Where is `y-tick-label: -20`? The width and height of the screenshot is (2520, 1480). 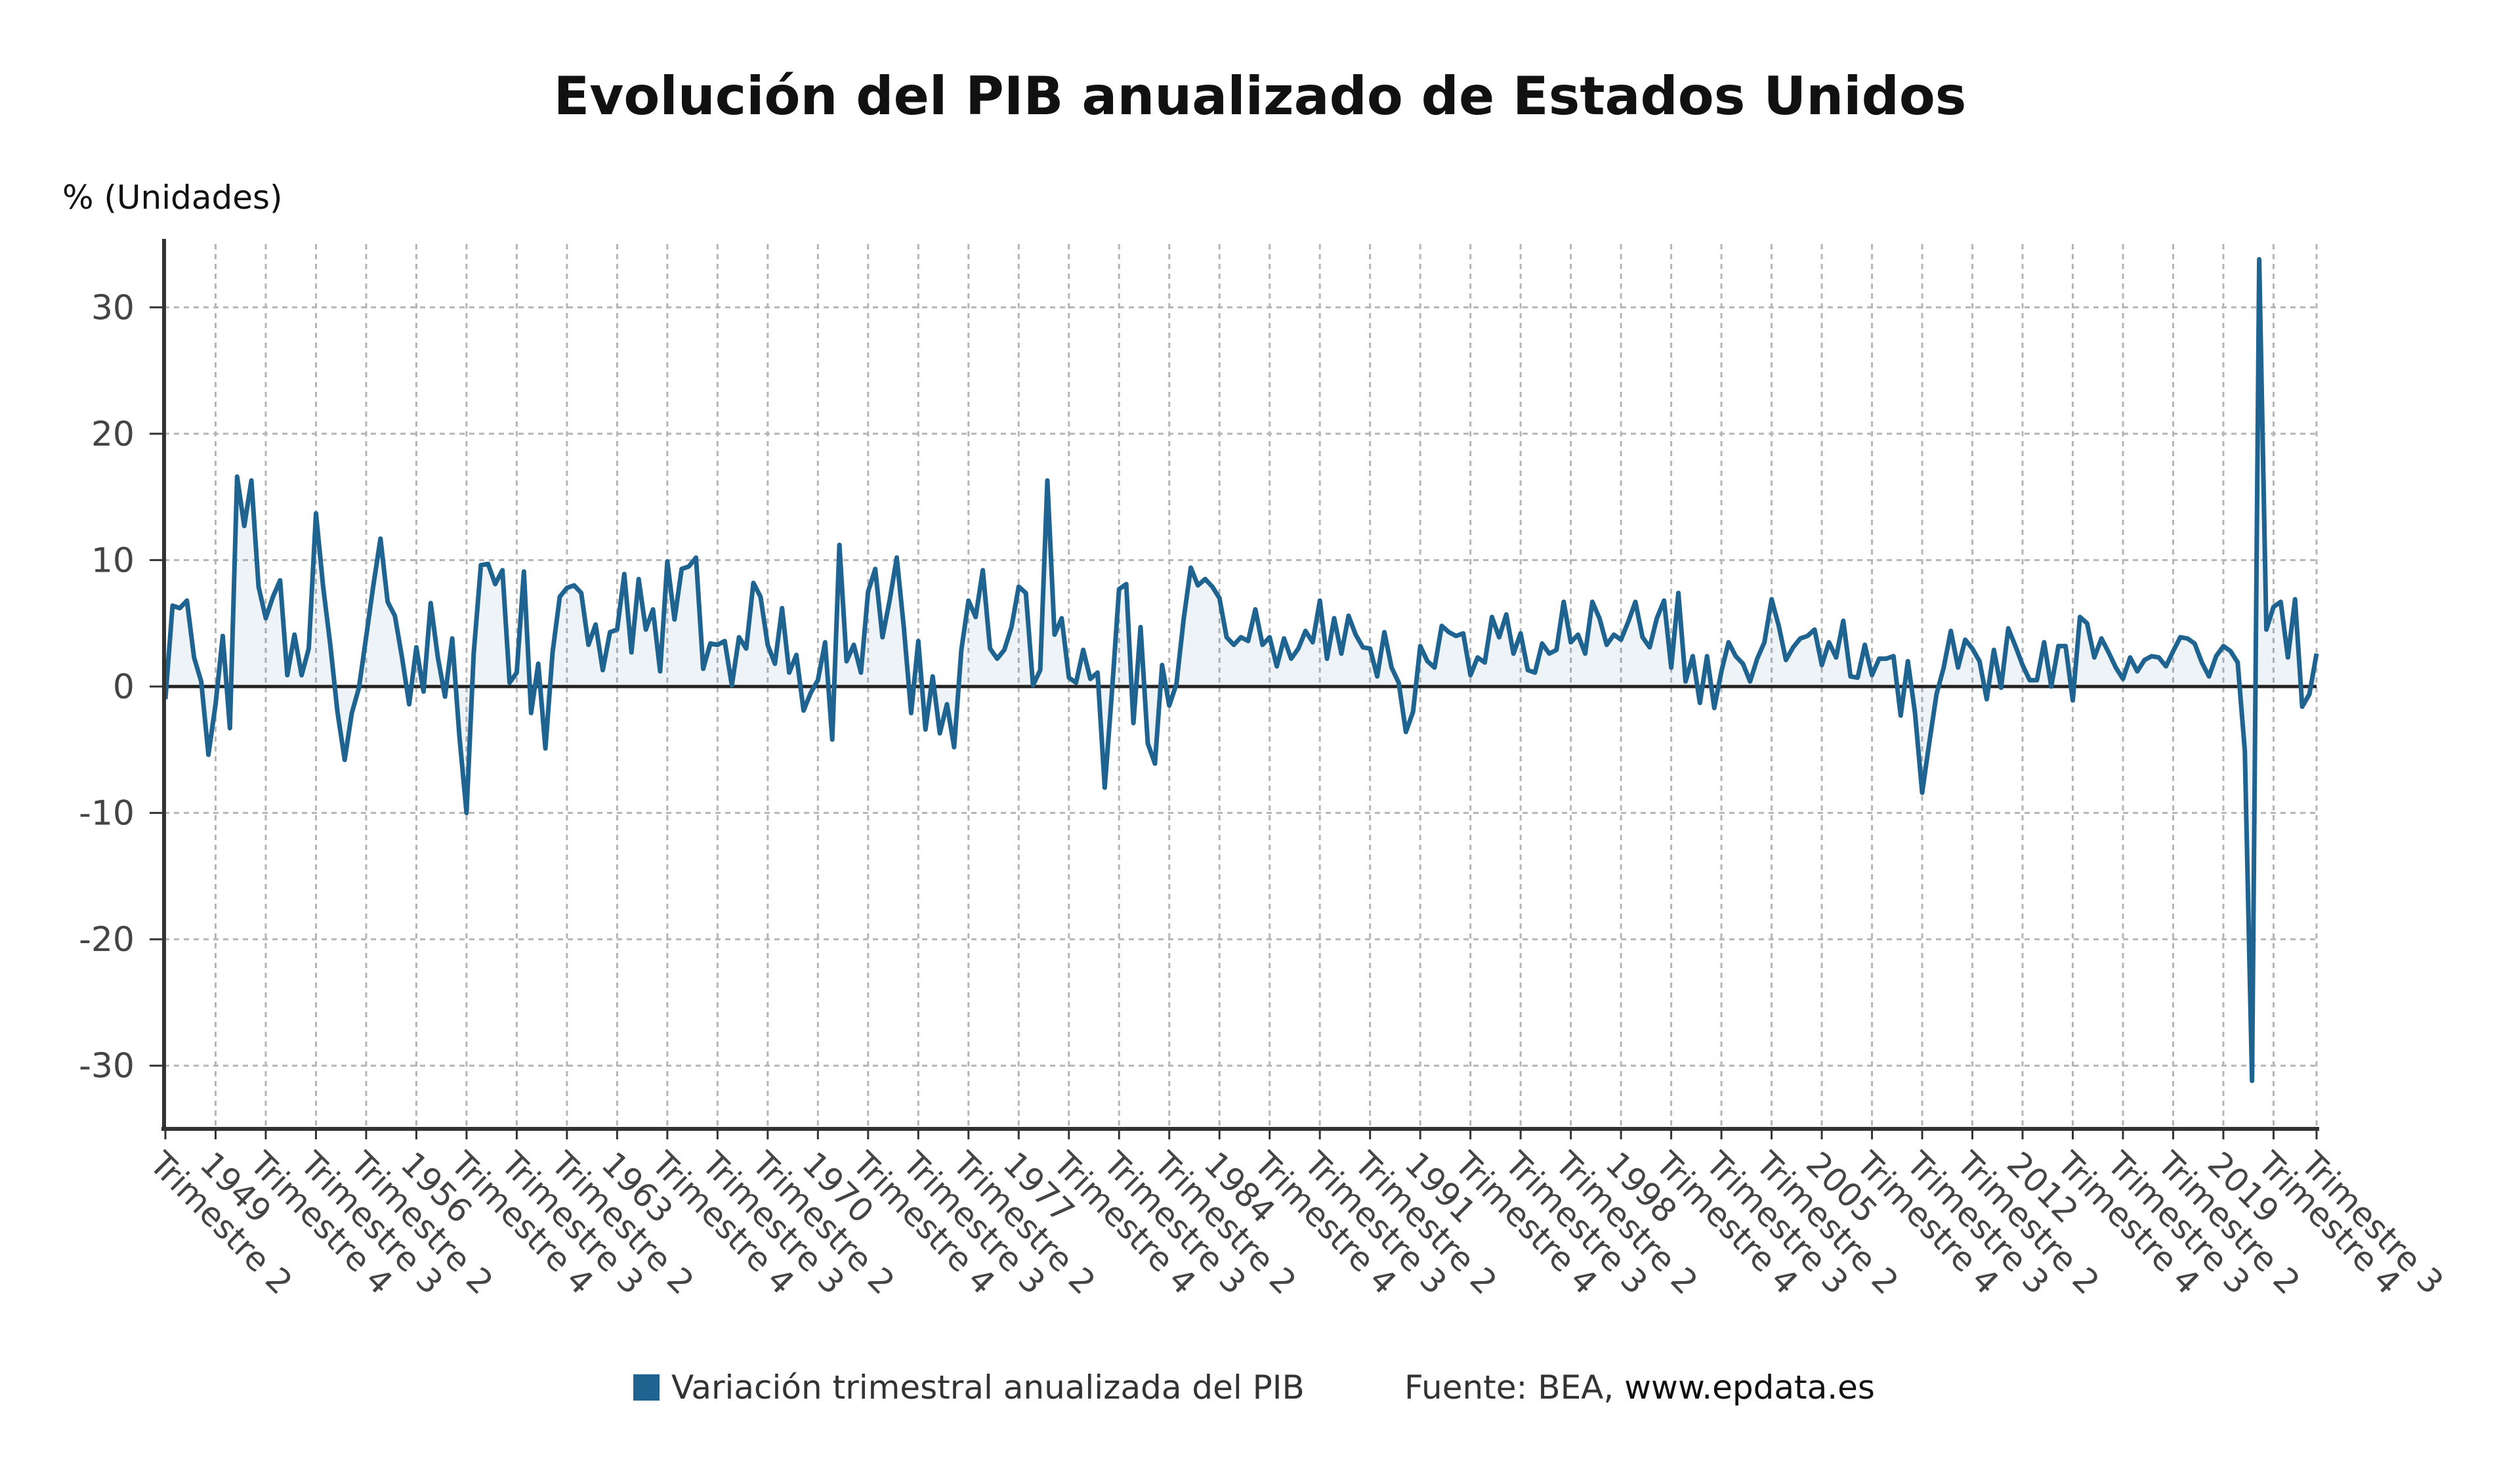
y-tick-label: -20 is located at coordinates (107, 940).